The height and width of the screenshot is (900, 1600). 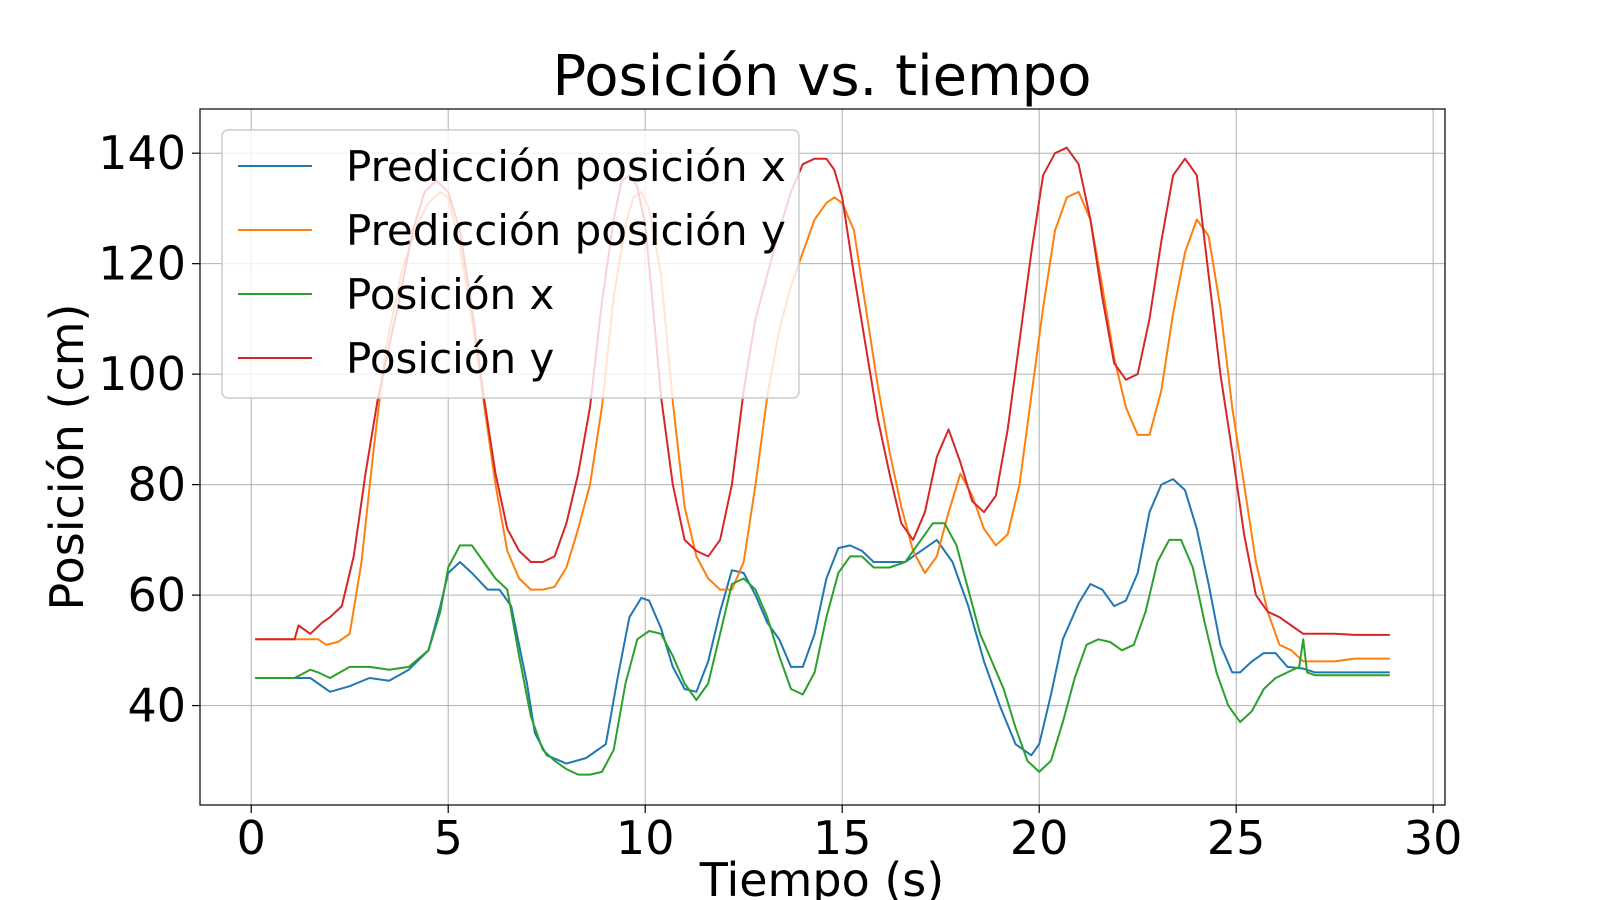 I want to click on x-tick-label: 30, so click(x=1433, y=838).